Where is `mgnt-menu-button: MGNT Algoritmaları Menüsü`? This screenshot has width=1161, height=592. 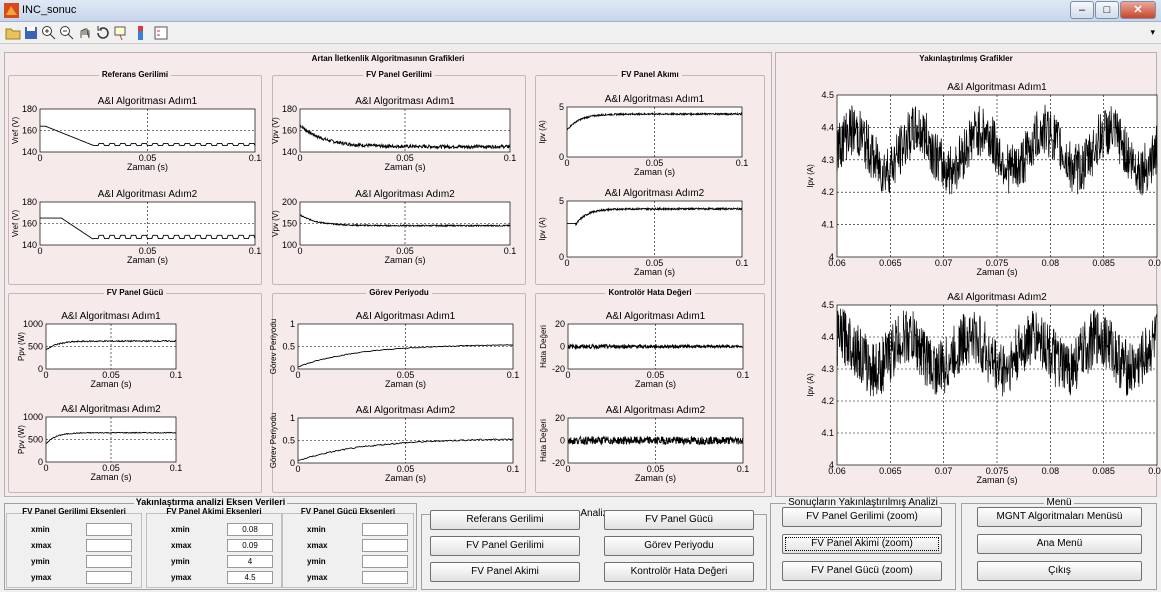
mgnt-menu-button: MGNT Algoritmaları Menüsü is located at coordinates (1059, 517).